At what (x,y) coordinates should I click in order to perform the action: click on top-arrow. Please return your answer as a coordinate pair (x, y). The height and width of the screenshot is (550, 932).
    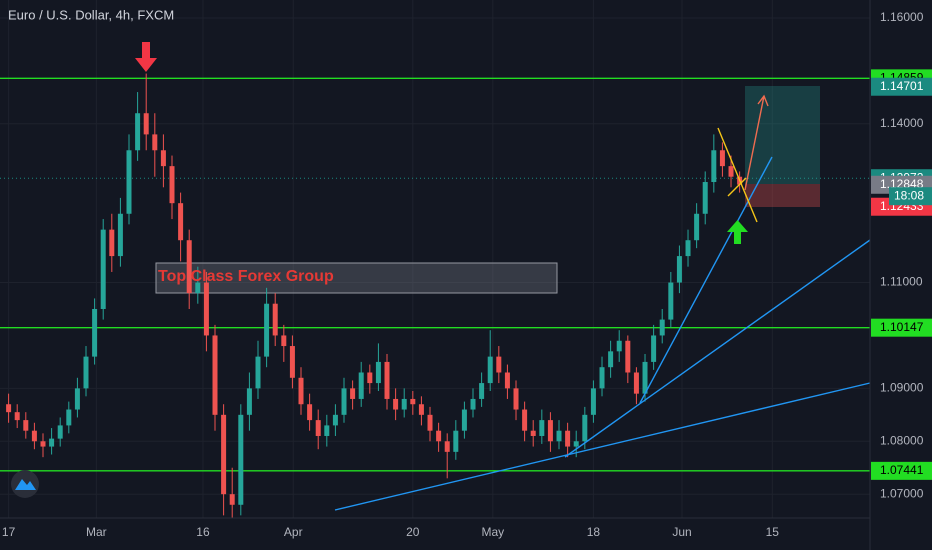
    Looking at the image, I should click on (146, 57).